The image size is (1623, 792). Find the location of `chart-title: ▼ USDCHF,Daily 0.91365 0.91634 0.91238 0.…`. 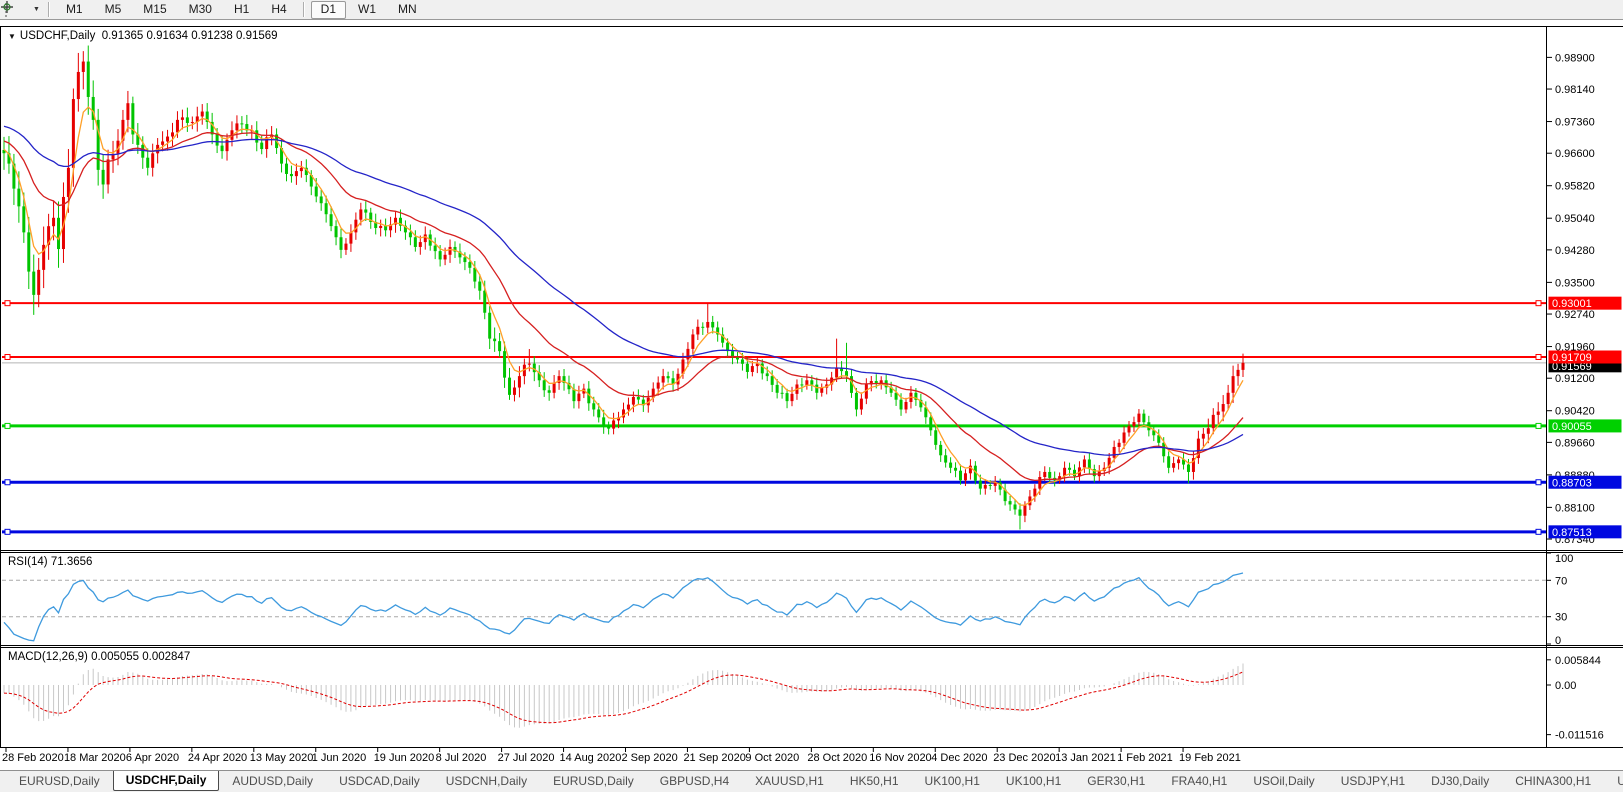

chart-title: ▼ USDCHF,Daily 0.91365 0.91634 0.91238 0.… is located at coordinates (143, 36).